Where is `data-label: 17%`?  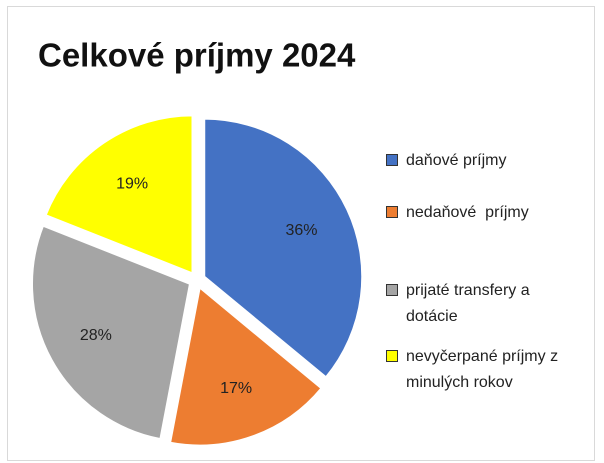
data-label: 17% is located at coordinates (236, 388).